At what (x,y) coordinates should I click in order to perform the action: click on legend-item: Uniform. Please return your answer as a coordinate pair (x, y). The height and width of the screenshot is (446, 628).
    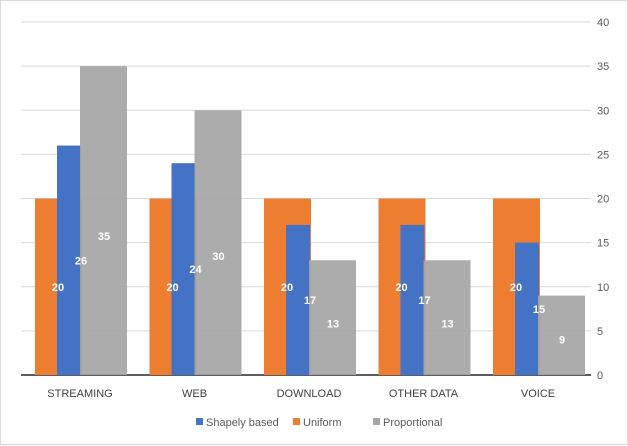
    Looking at the image, I should click on (317, 423).